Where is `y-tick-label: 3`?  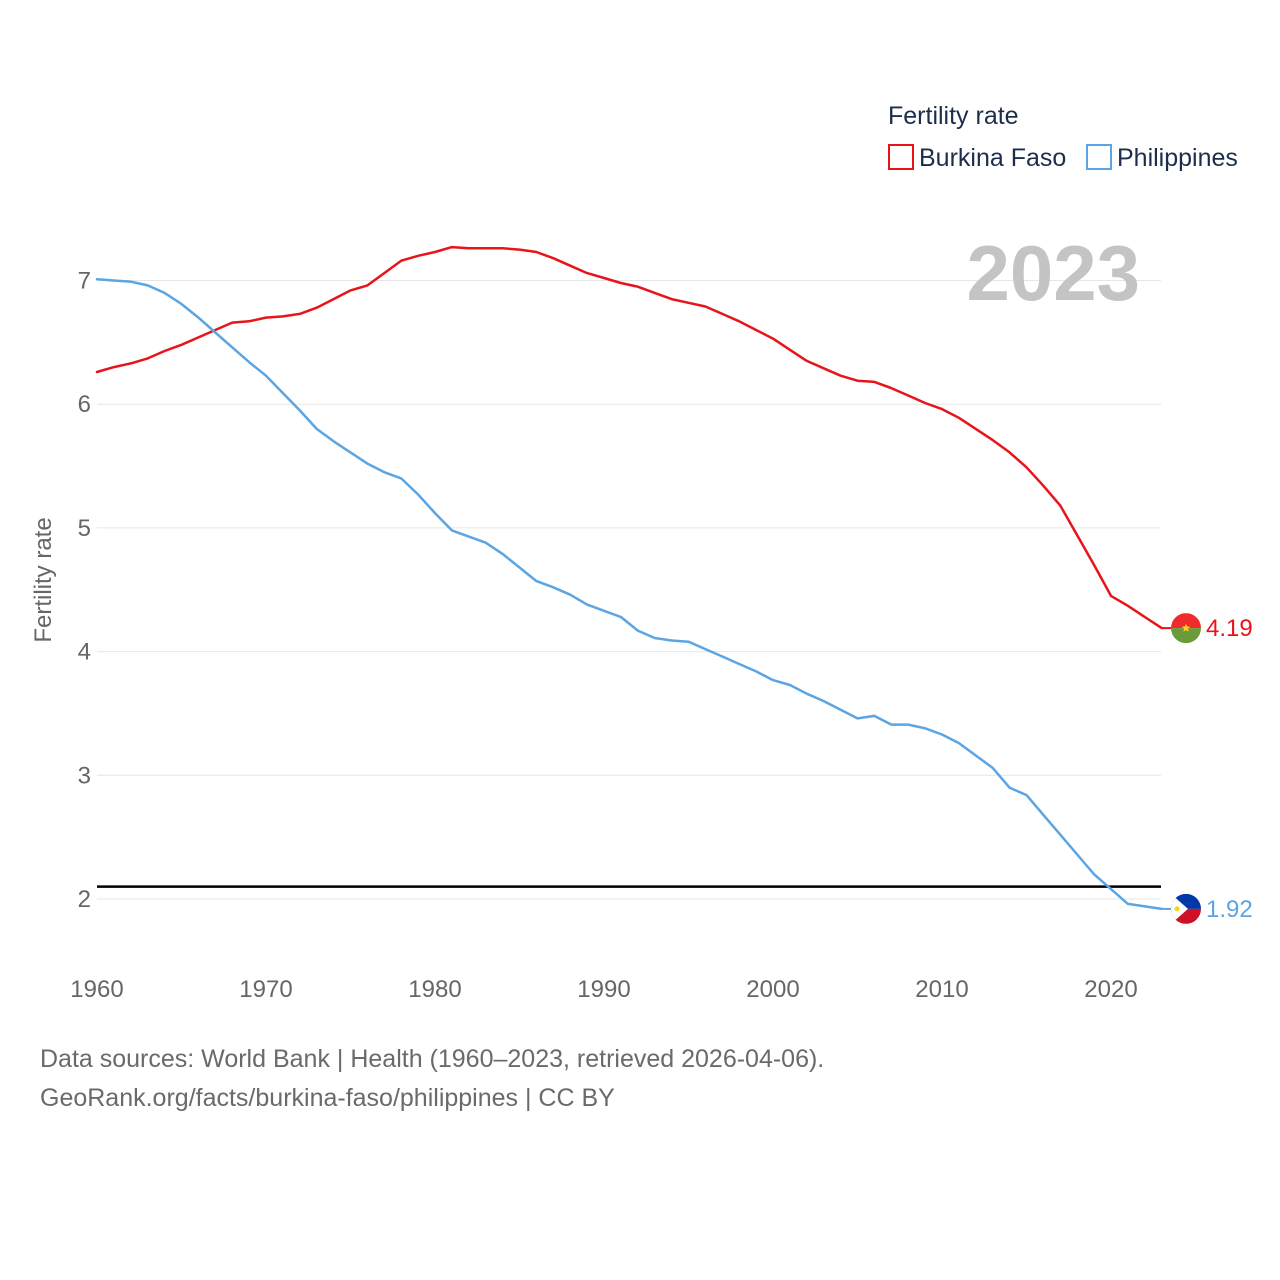
y-tick-label: 3 is located at coordinates (84, 775).